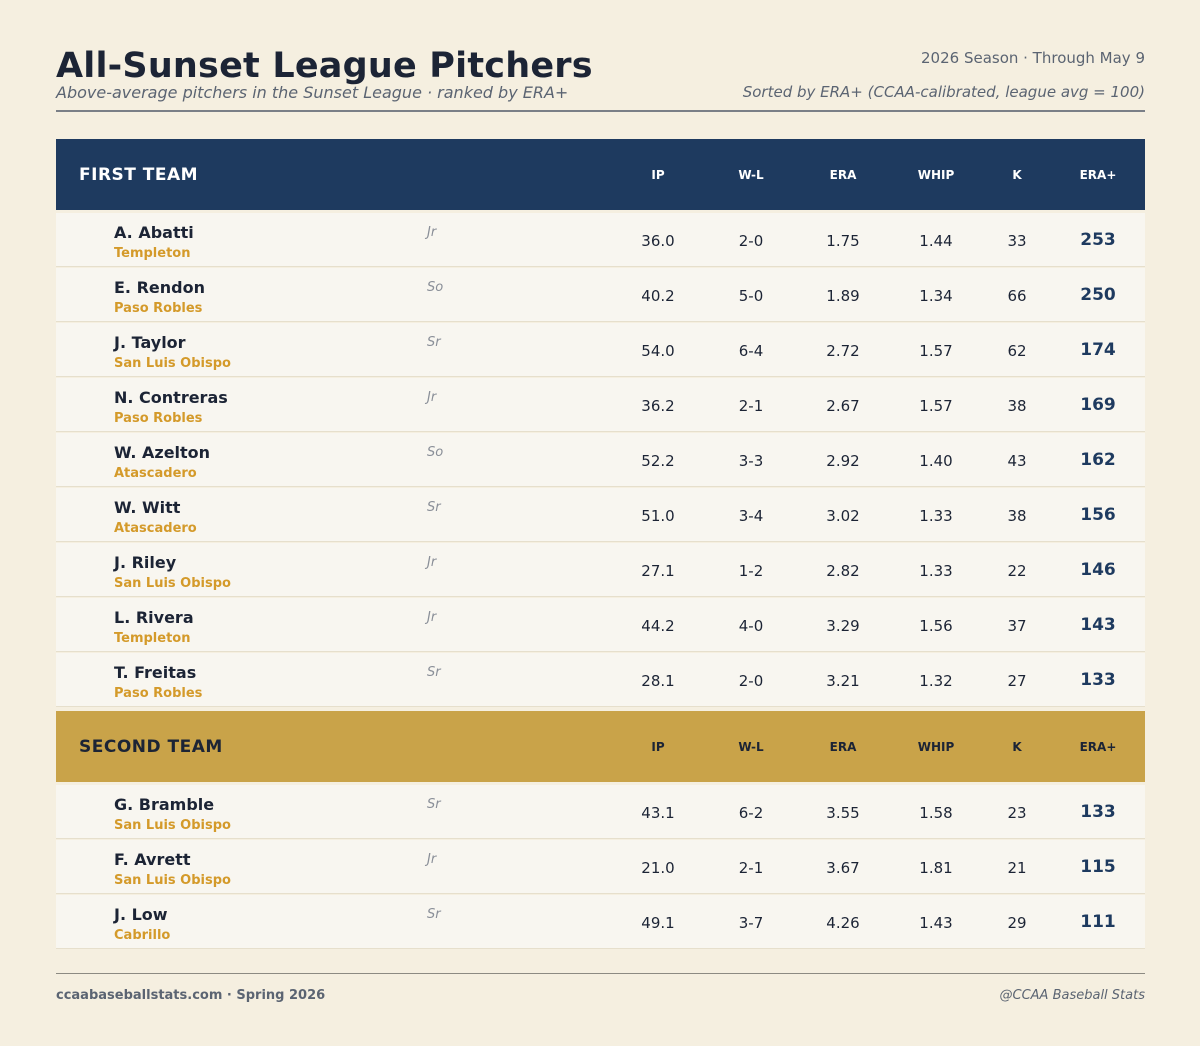 The height and width of the screenshot is (1046, 1200). What do you see at coordinates (751, 461) in the screenshot?
I see `stat-wl: 3-3` at bounding box center [751, 461].